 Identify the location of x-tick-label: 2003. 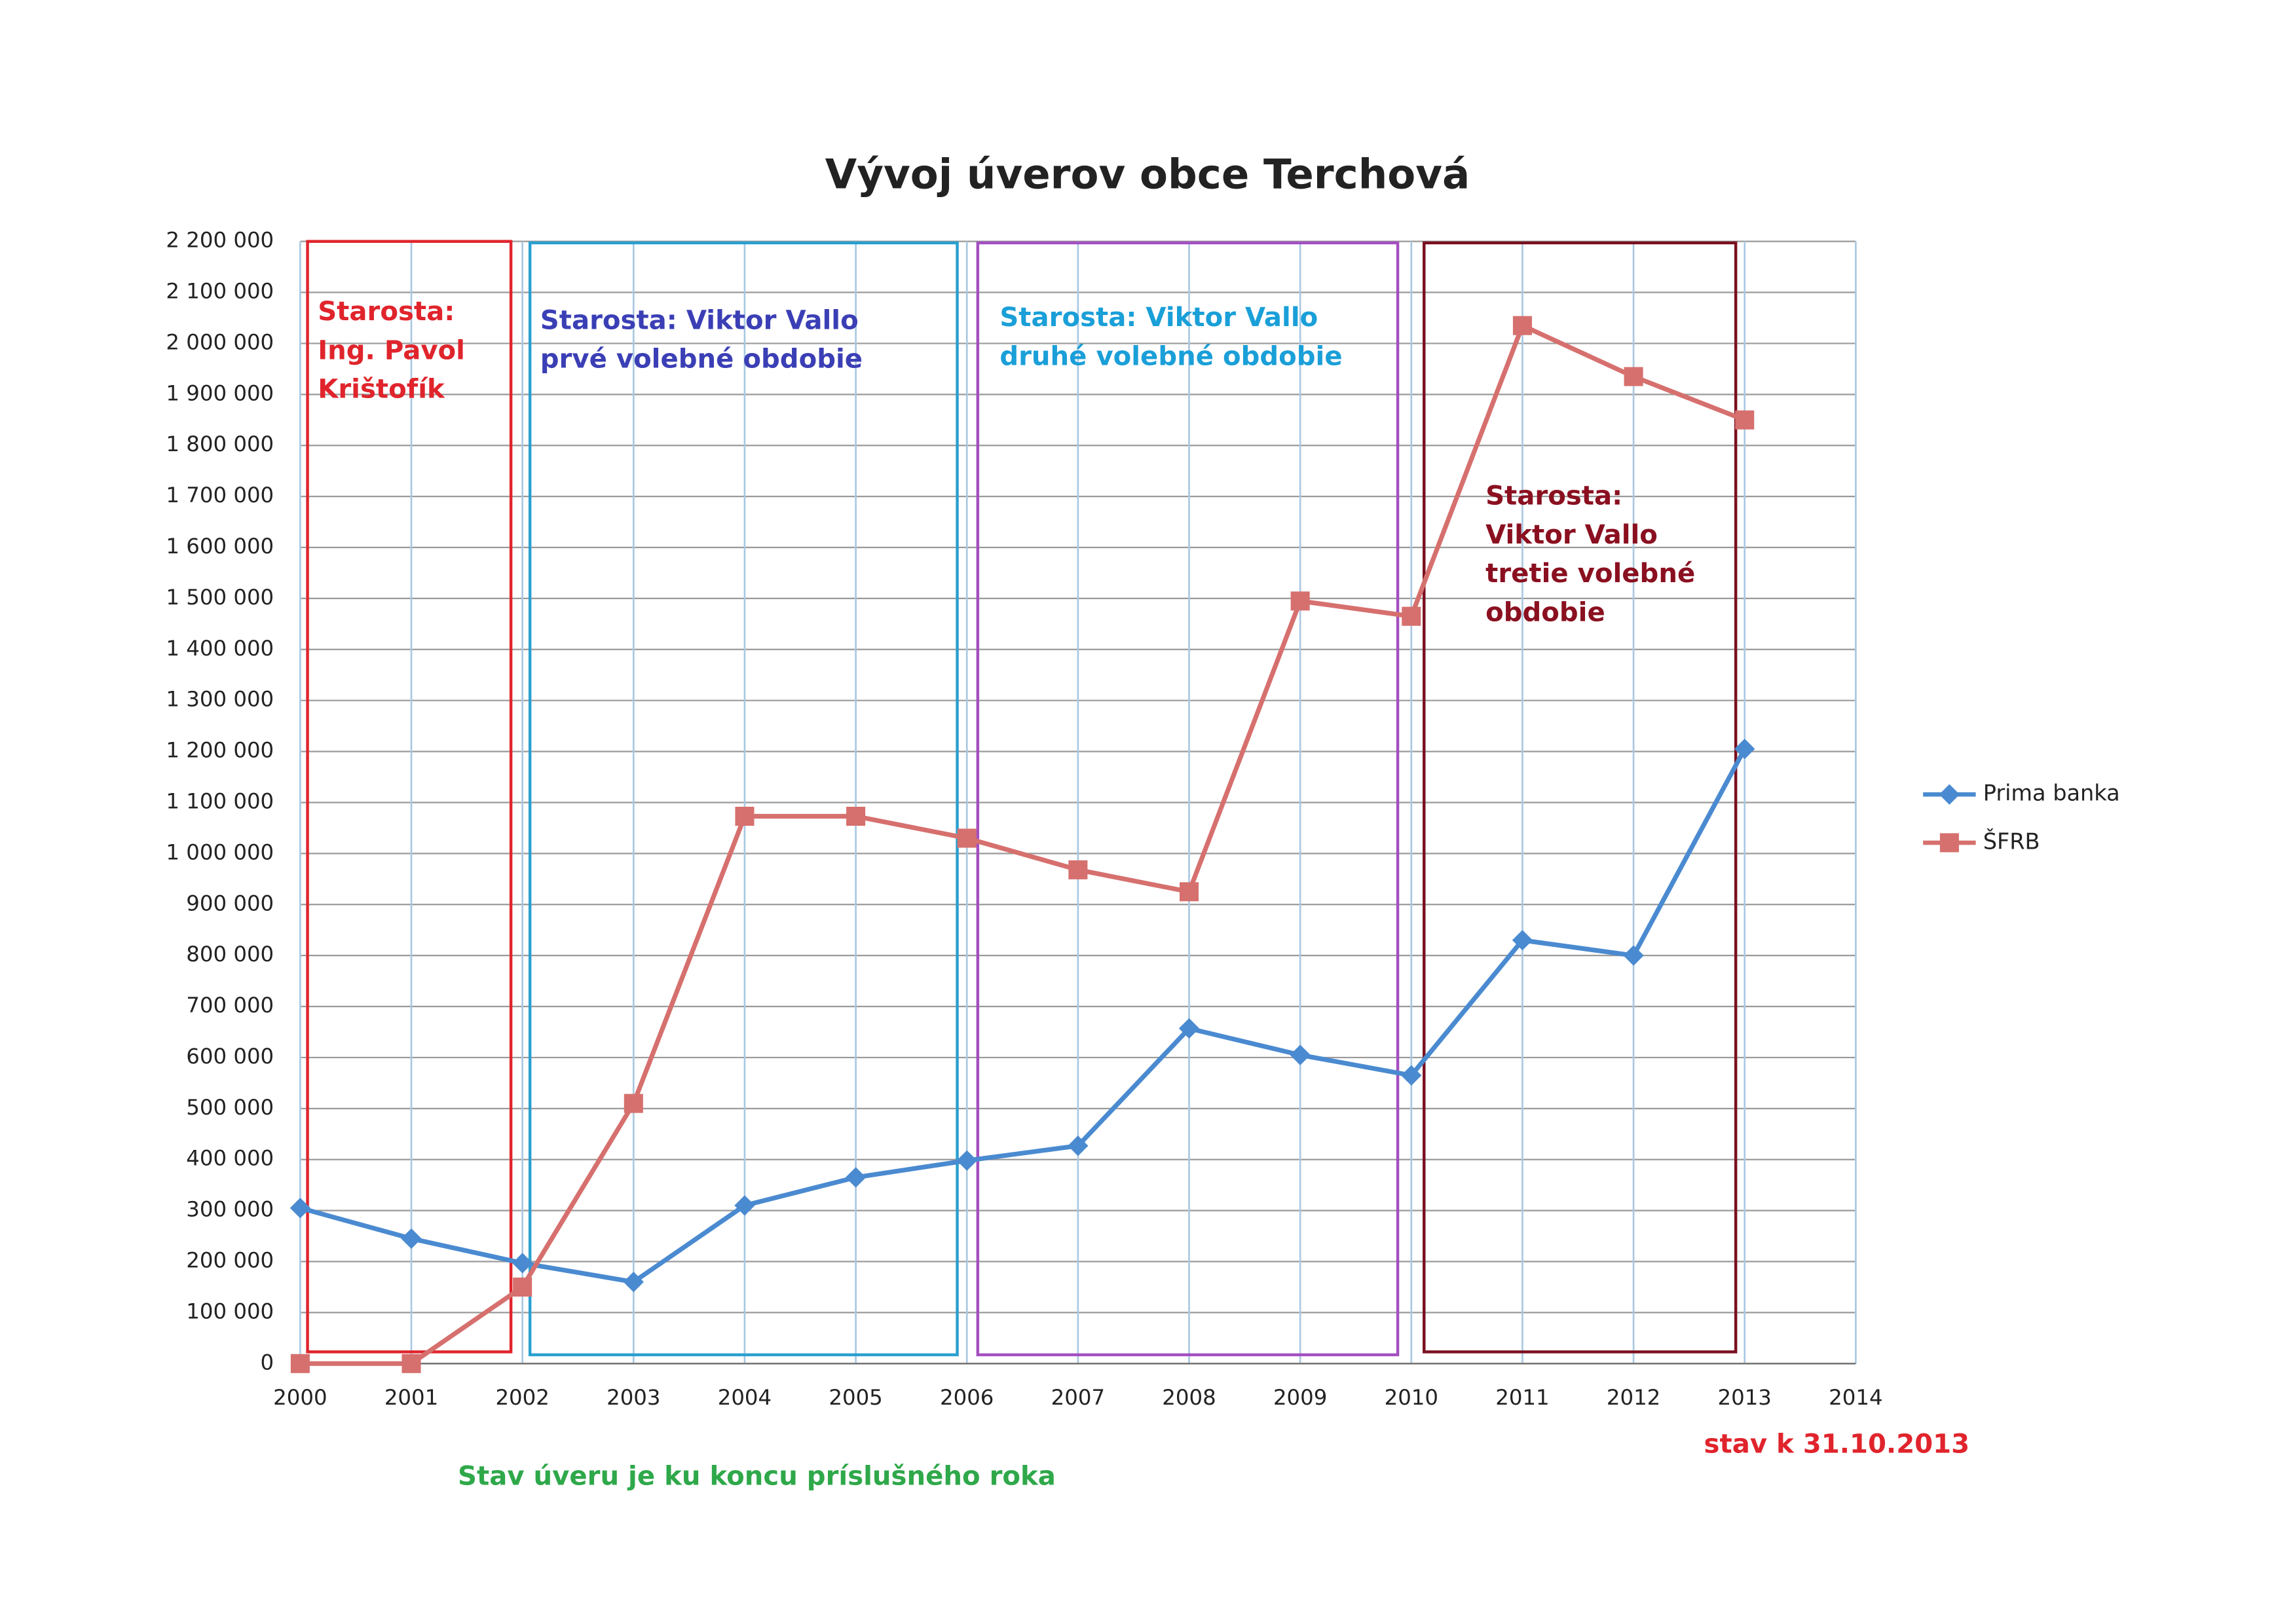
(633, 1397).